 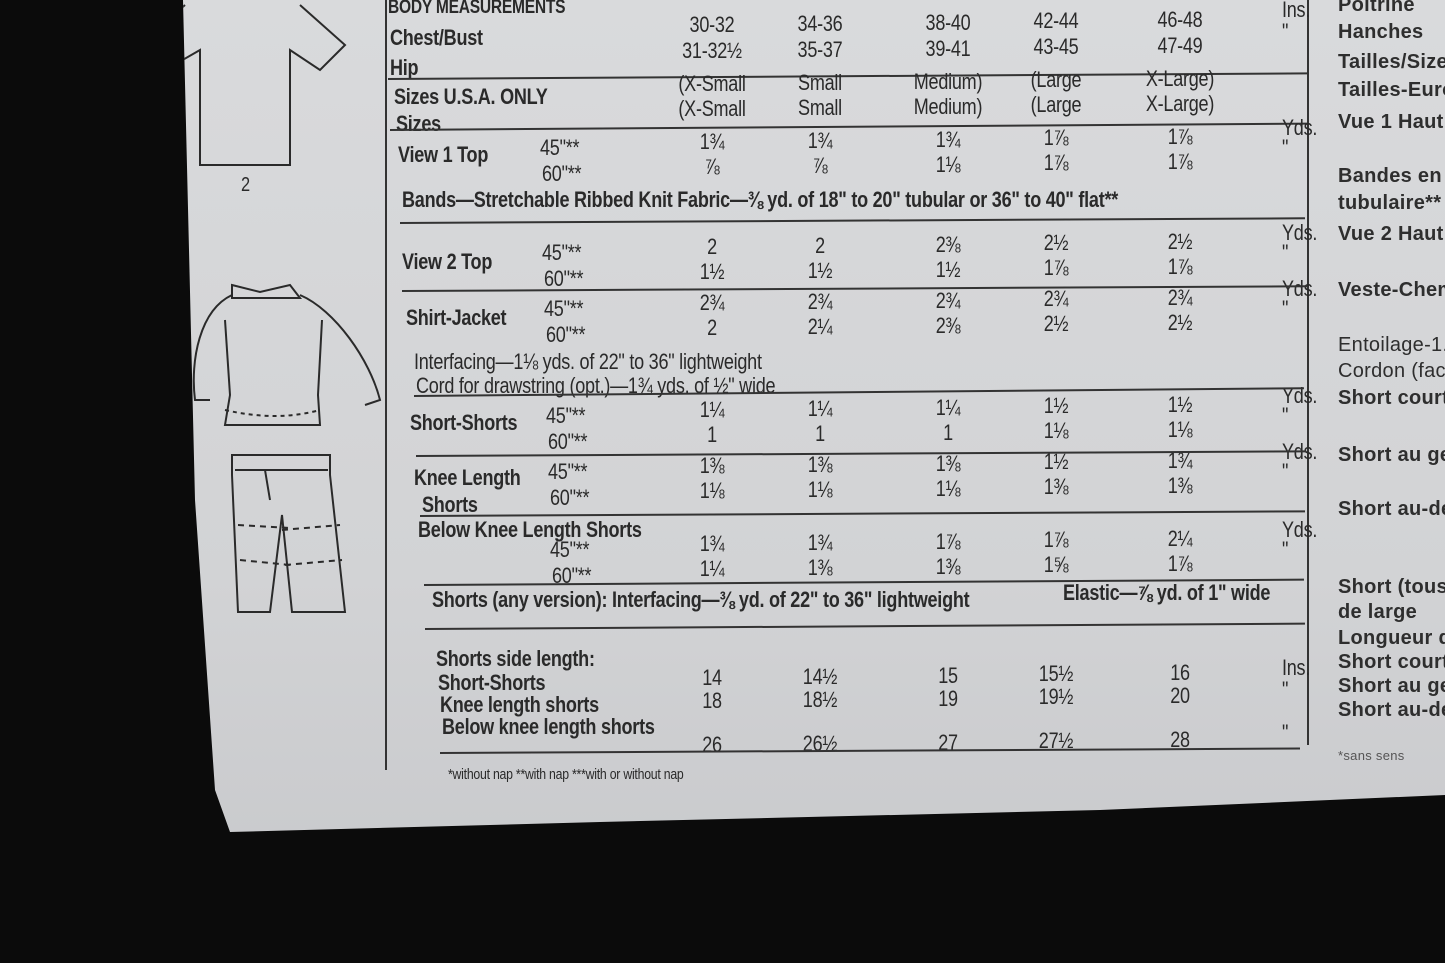 I want to click on row-label: View 1 Top, so click(x=443, y=154).